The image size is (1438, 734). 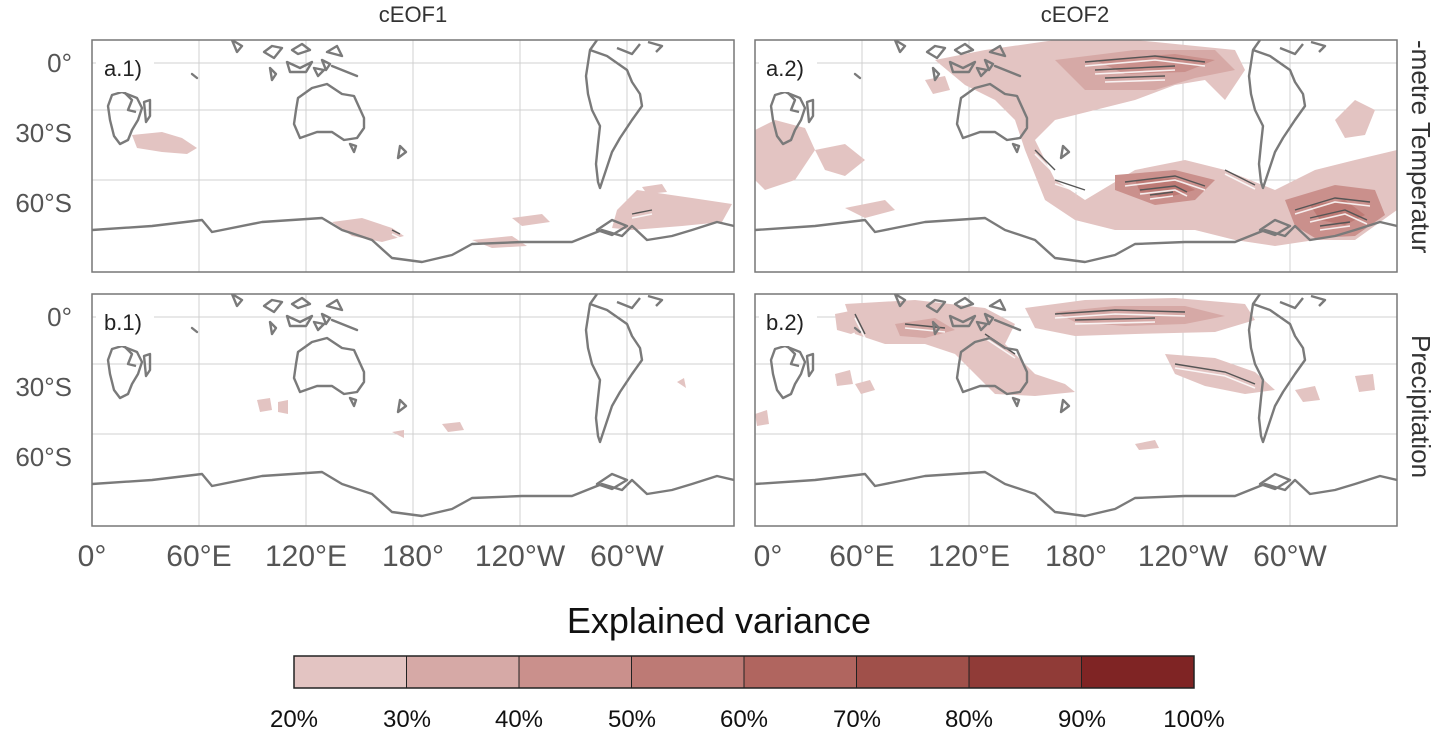 What do you see at coordinates (519, 720) in the screenshot?
I see `colorbar-tick-40: 40%` at bounding box center [519, 720].